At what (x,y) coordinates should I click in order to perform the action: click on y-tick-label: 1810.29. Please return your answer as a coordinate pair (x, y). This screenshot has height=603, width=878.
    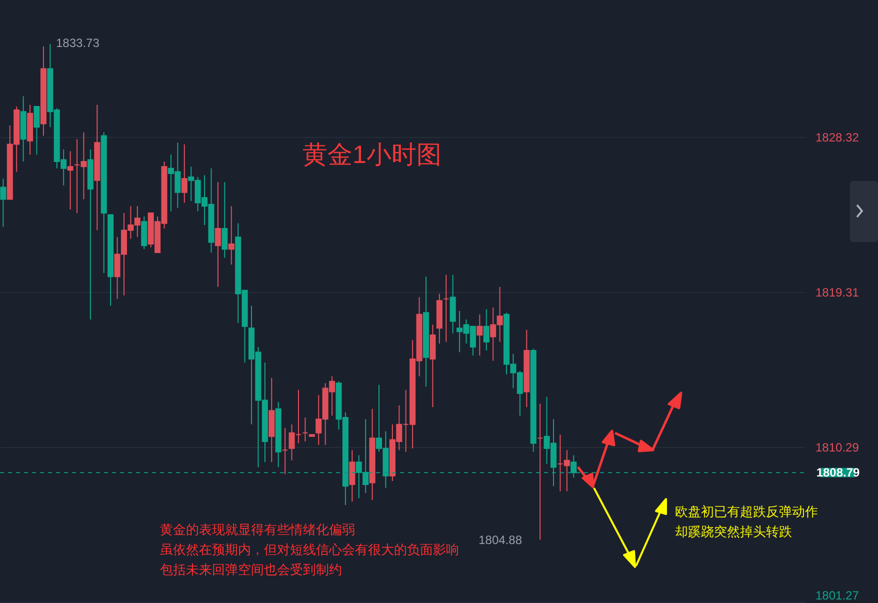
    Looking at the image, I should click on (838, 447).